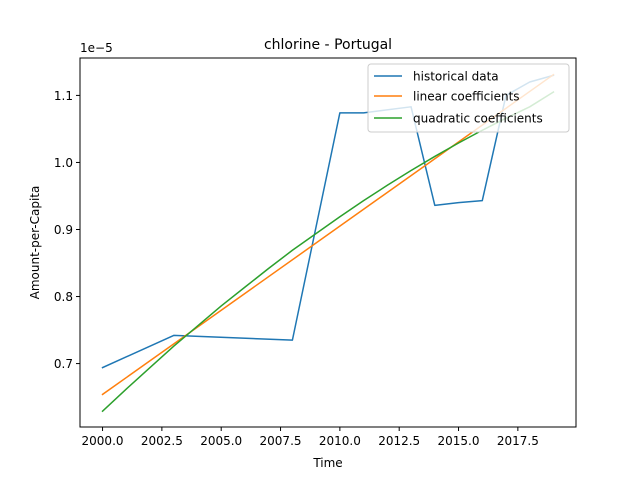 This screenshot has width=640, height=480. Describe the element at coordinates (399, 441) in the screenshot. I see `x-tick-label: 2012.5` at that location.